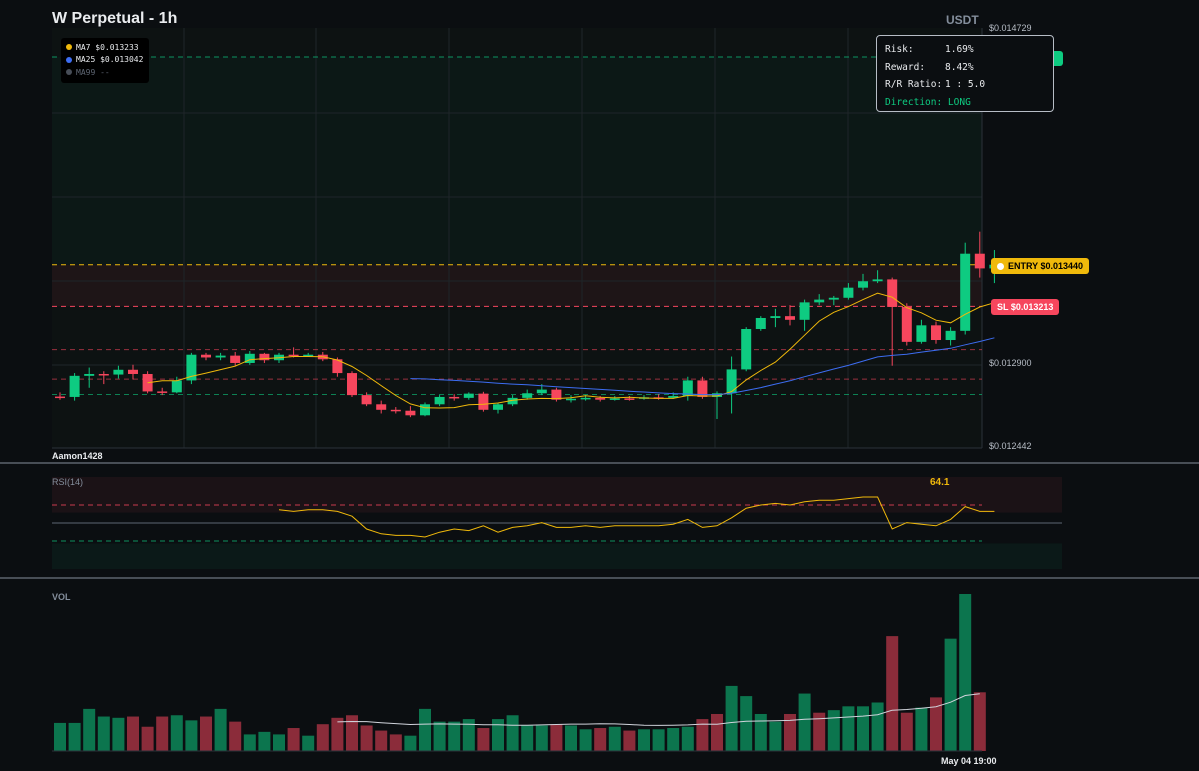  What do you see at coordinates (899, 50) in the screenshot?
I see `risk-label: Risk:` at bounding box center [899, 50].